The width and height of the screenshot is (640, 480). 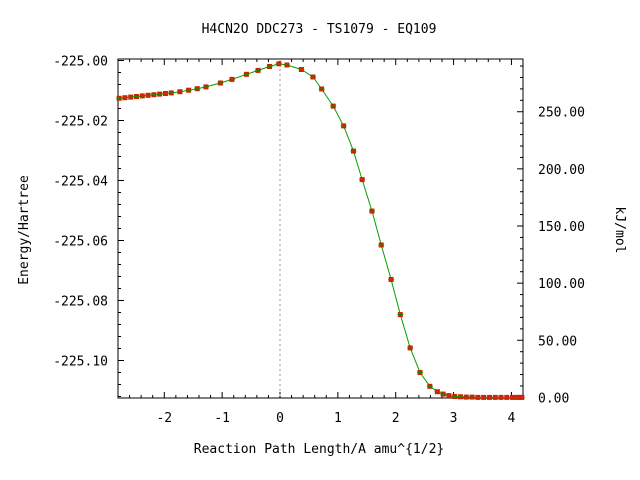 I want to click on y-tick-label: -225.04, so click(x=80, y=182).